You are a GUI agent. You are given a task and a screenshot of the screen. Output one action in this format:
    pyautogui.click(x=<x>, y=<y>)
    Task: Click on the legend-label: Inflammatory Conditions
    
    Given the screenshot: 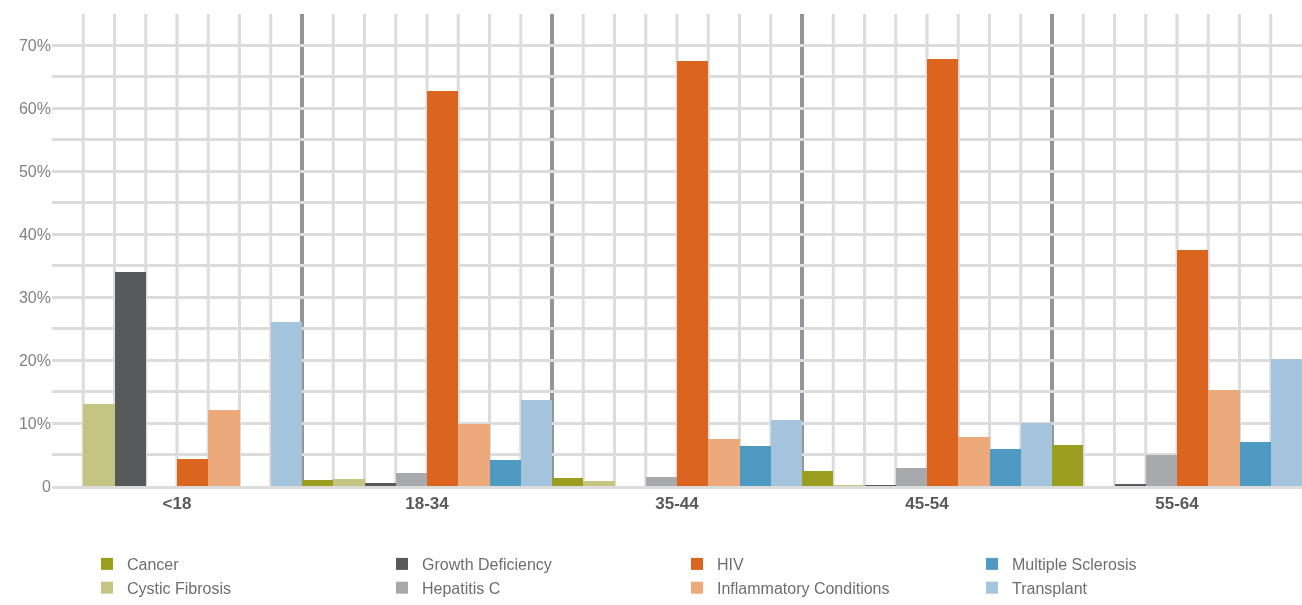 What is the action you would take?
    pyautogui.click(x=803, y=588)
    